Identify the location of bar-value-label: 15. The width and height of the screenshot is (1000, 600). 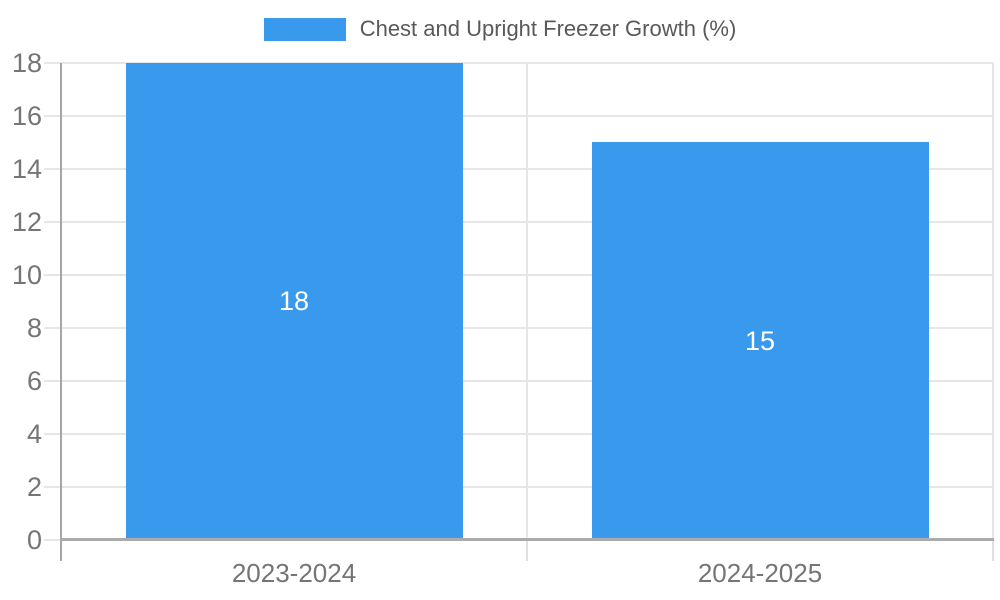
(760, 340).